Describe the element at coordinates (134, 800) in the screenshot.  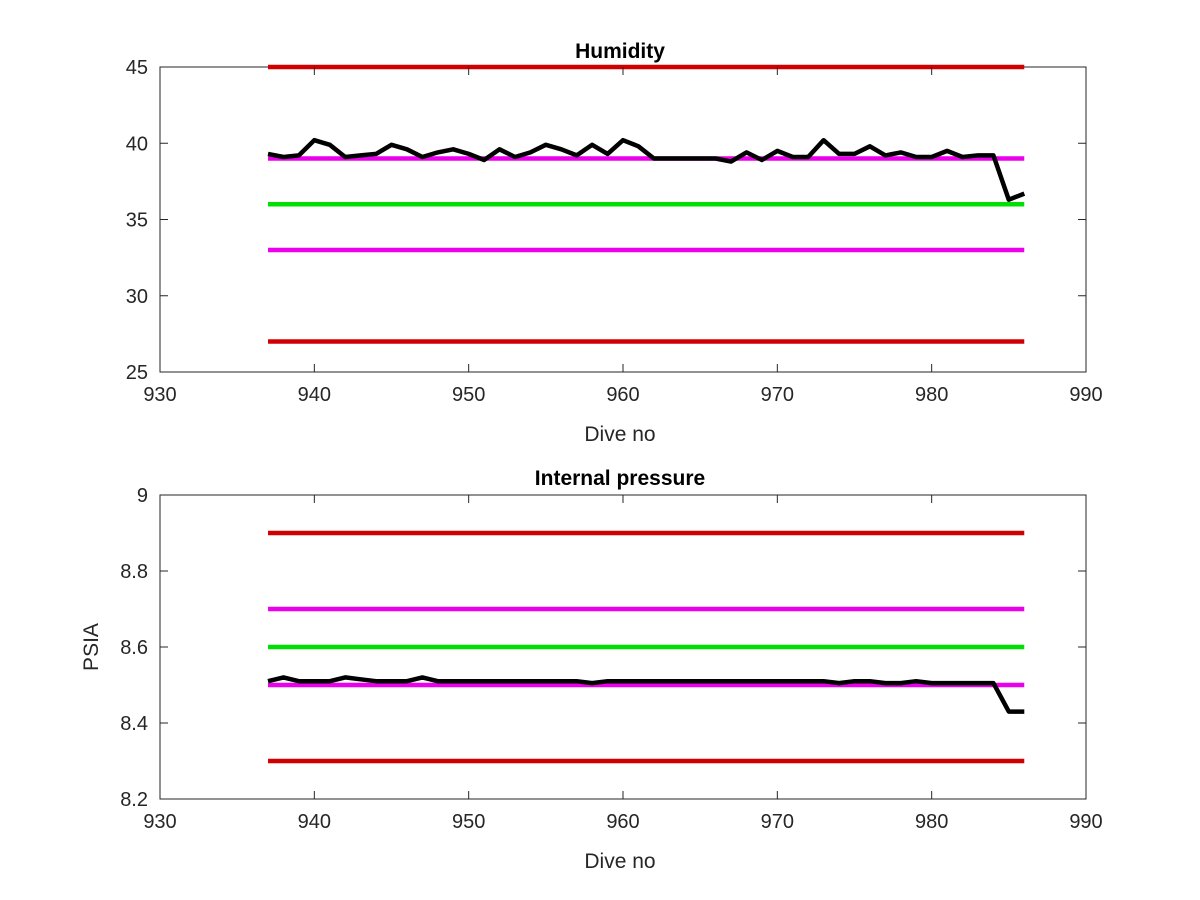
I see `y-tick-label: 8.2` at that location.